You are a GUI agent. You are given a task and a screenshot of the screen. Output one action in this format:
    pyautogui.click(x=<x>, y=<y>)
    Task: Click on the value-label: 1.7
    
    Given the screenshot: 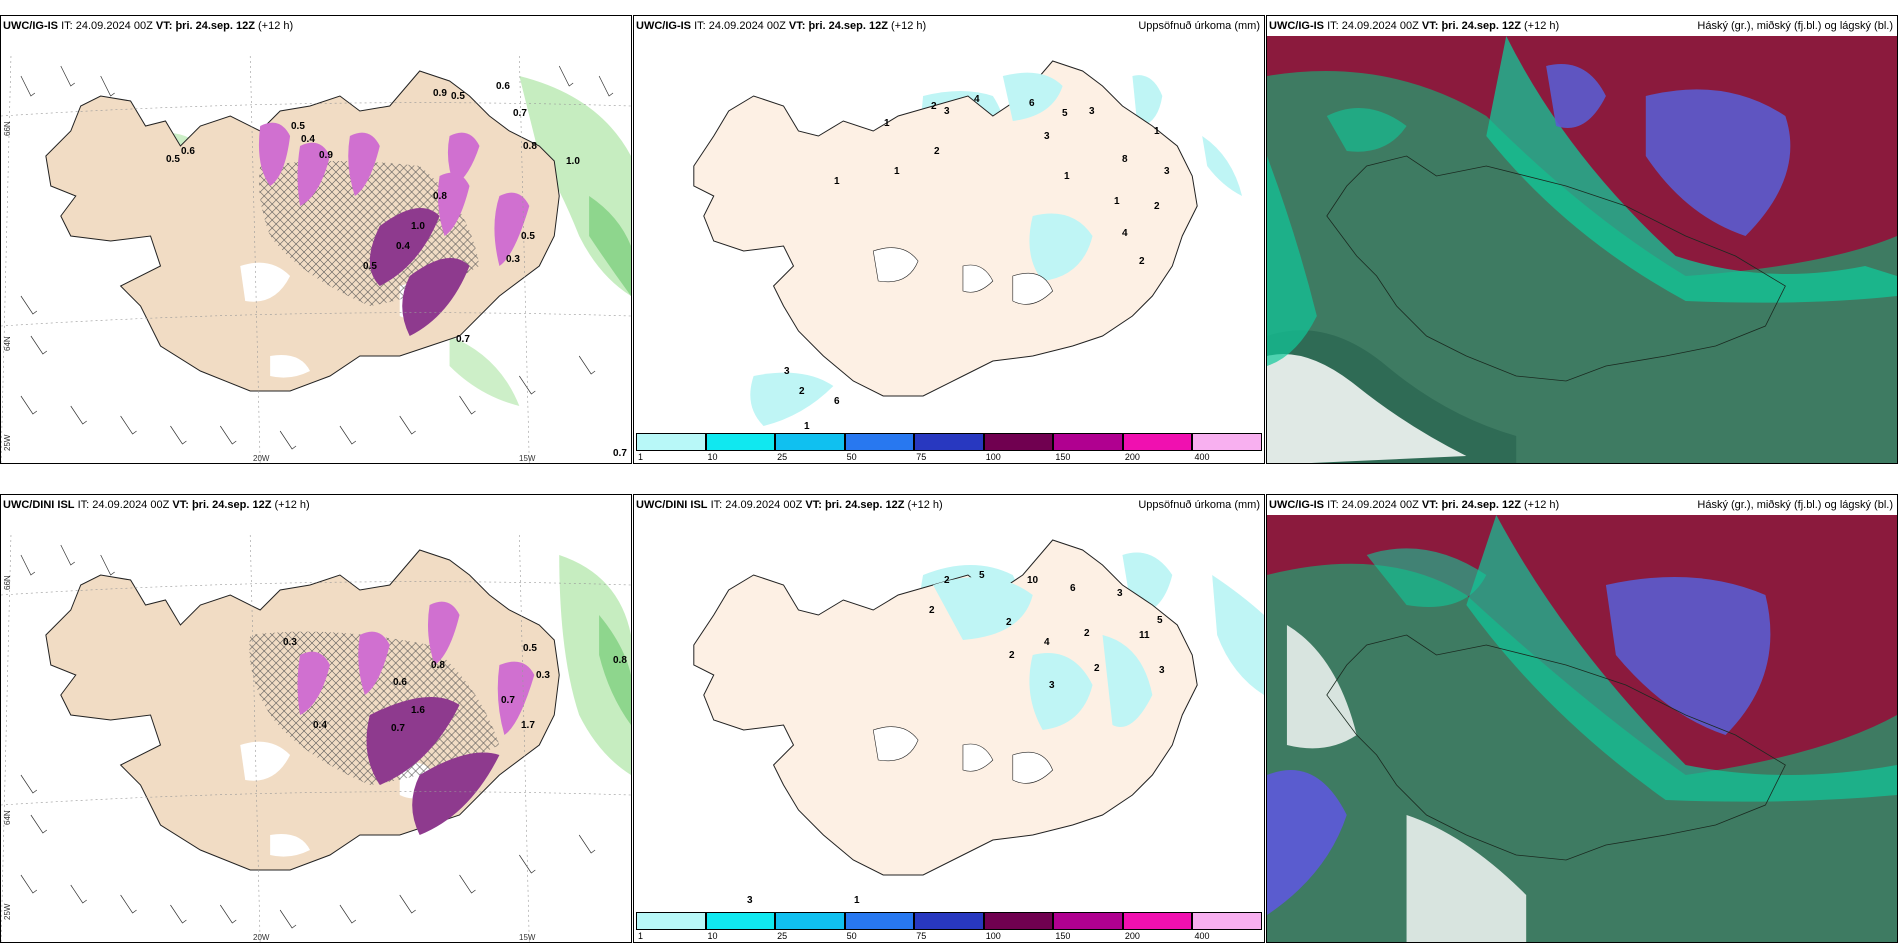 What is the action you would take?
    pyautogui.click(x=528, y=725)
    